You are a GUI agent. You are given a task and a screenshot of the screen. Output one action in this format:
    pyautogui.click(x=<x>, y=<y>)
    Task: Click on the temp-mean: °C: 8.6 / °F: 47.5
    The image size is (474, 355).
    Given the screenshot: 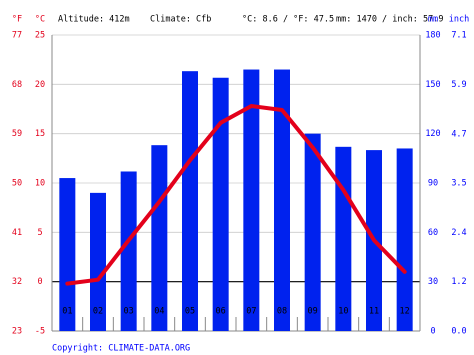 What is the action you would take?
    pyautogui.click(x=288, y=20)
    